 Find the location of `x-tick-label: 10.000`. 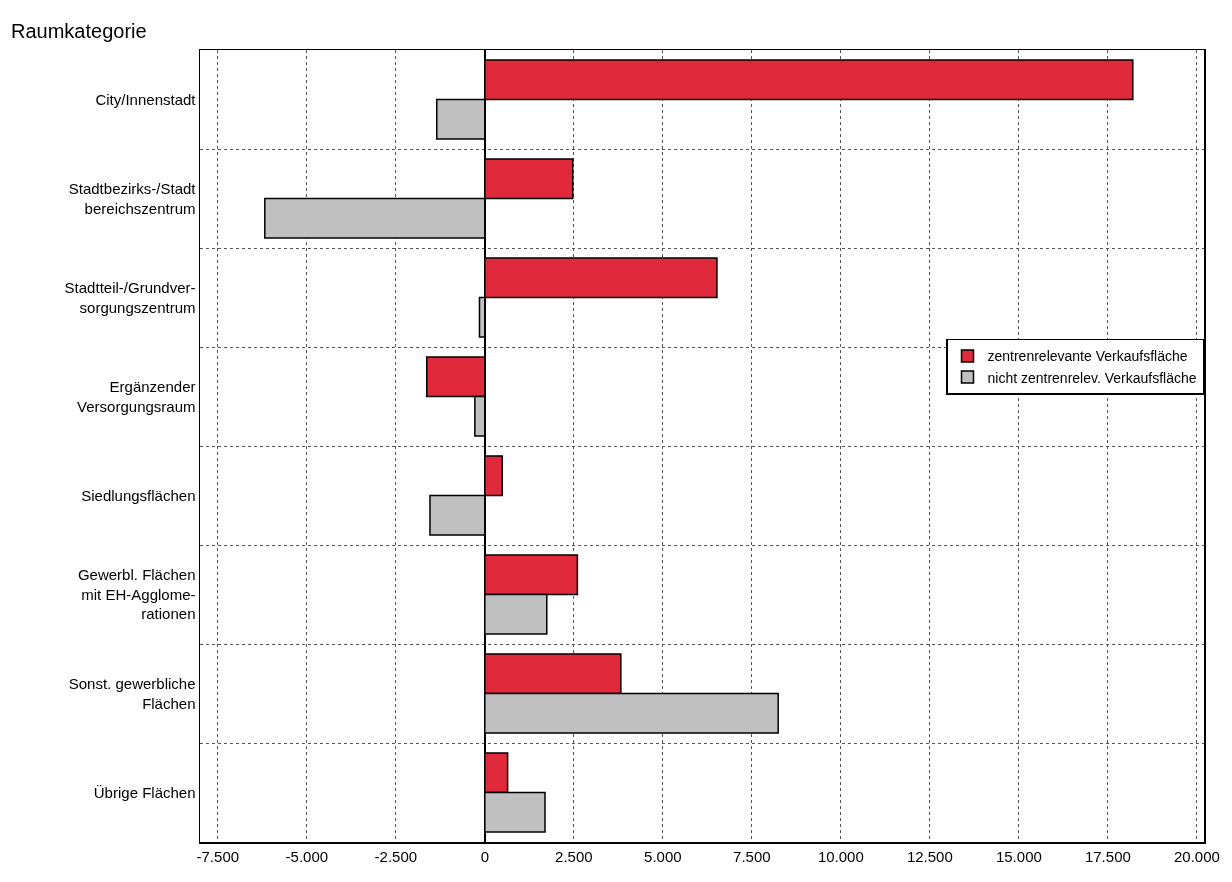

x-tick-label: 10.000 is located at coordinates (840, 856).